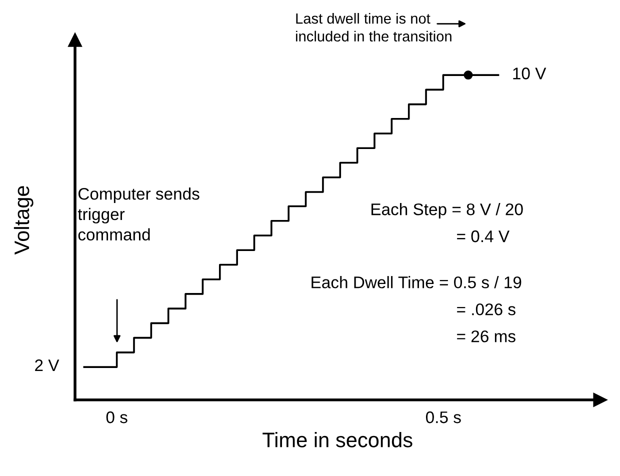 This screenshot has height=476, width=620. Describe the element at coordinates (374, 27) in the screenshot. I see `text: Last dwell time is not included in the transition` at that location.